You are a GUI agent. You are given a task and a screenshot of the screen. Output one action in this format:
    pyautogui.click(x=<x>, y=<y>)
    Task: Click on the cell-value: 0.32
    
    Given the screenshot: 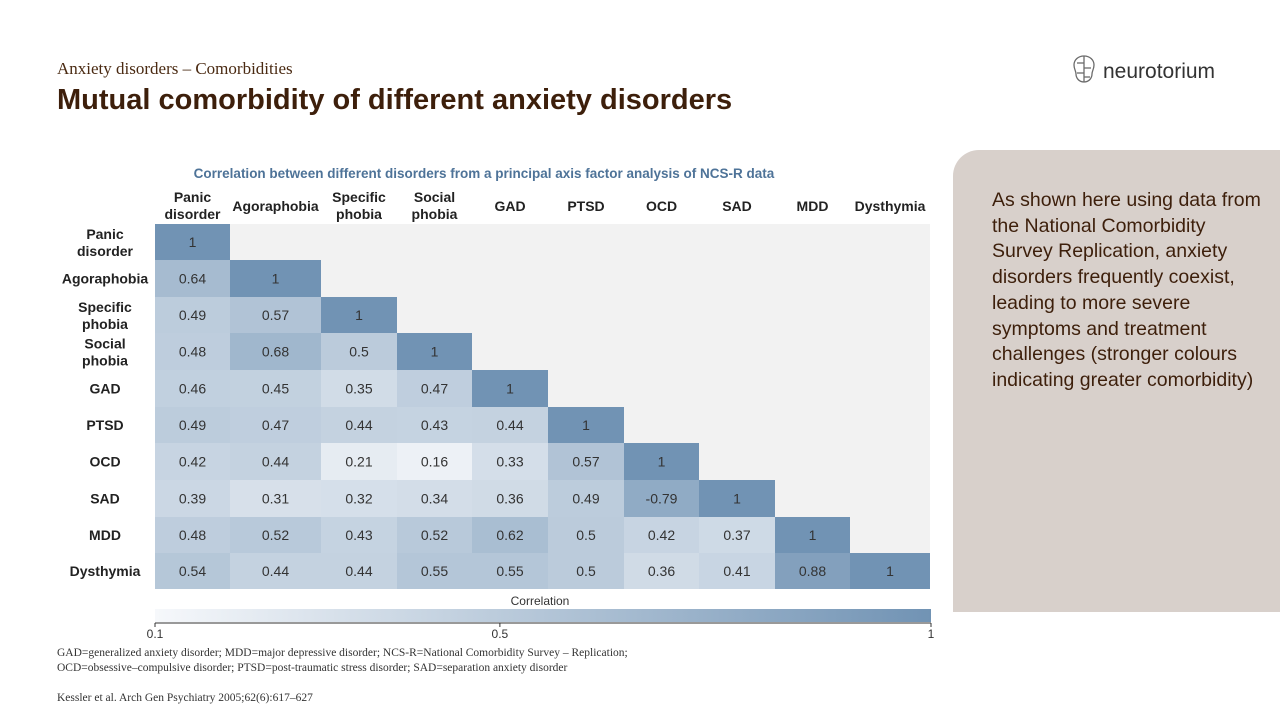 What is the action you would take?
    pyautogui.click(x=358, y=499)
    